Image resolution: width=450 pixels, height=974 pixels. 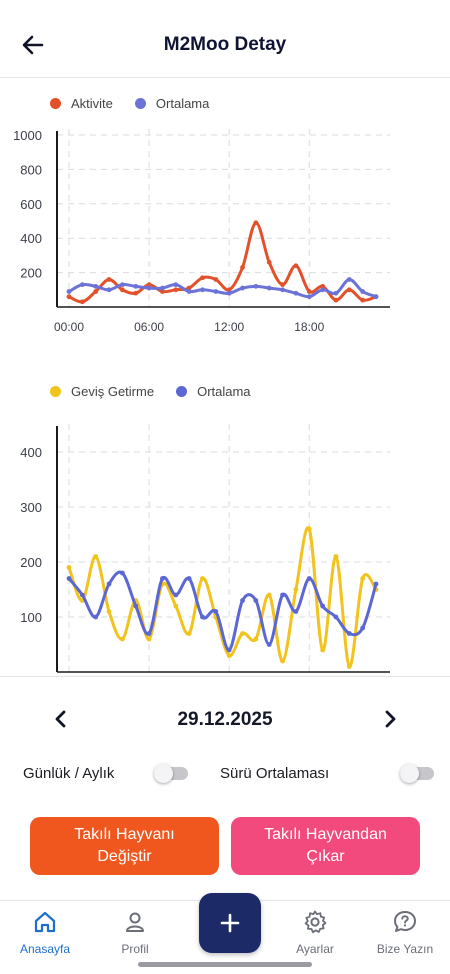 I want to click on next-date-button, so click(x=390, y=719).